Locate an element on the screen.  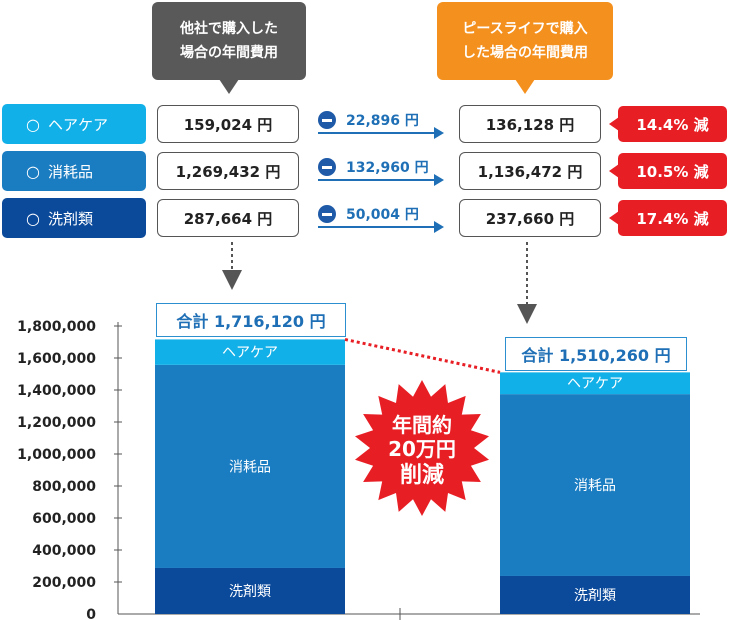
y-tick-label: 1,200,000 is located at coordinates (56, 423).